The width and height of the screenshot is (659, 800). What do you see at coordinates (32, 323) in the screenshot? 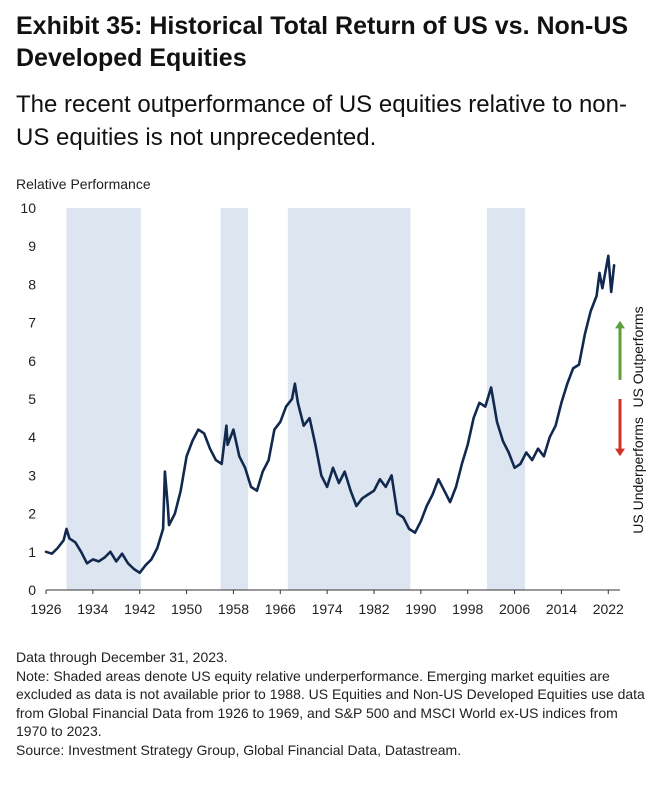
I see `y-tick-label: 7` at bounding box center [32, 323].